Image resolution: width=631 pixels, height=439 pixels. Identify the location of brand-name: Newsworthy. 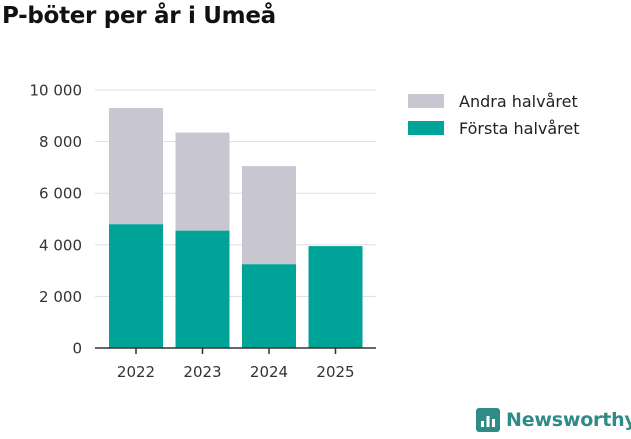
(568, 420).